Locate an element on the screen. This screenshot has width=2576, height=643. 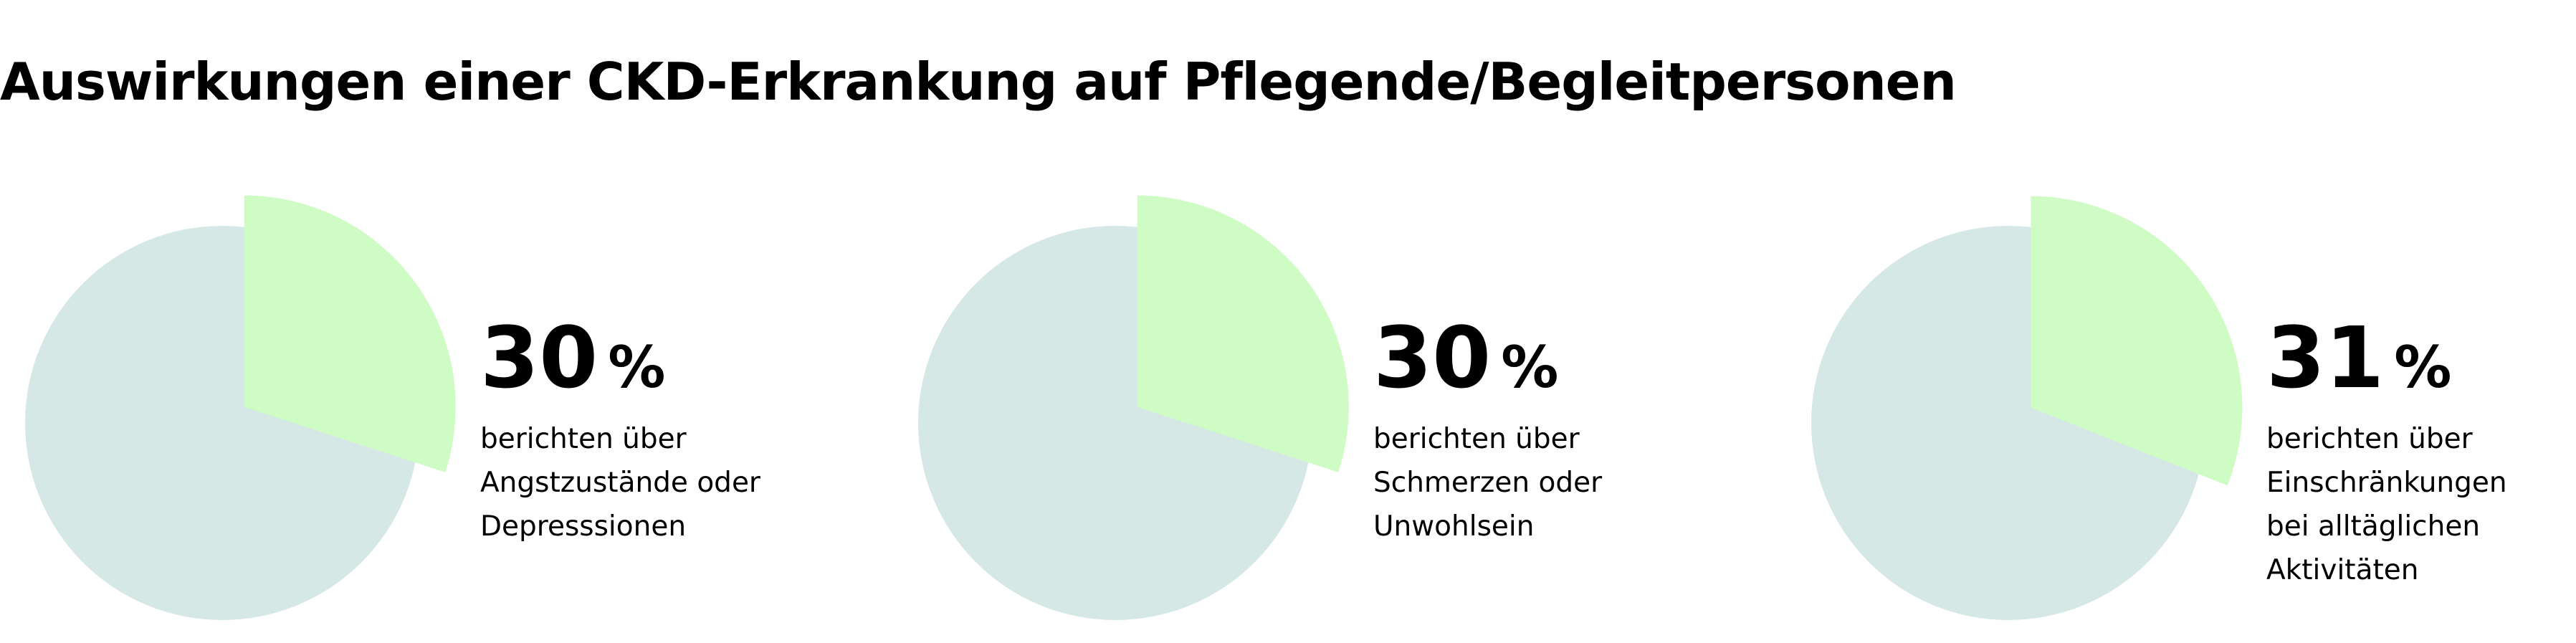
description-line: bei alltäglichen is located at coordinates (2373, 526).